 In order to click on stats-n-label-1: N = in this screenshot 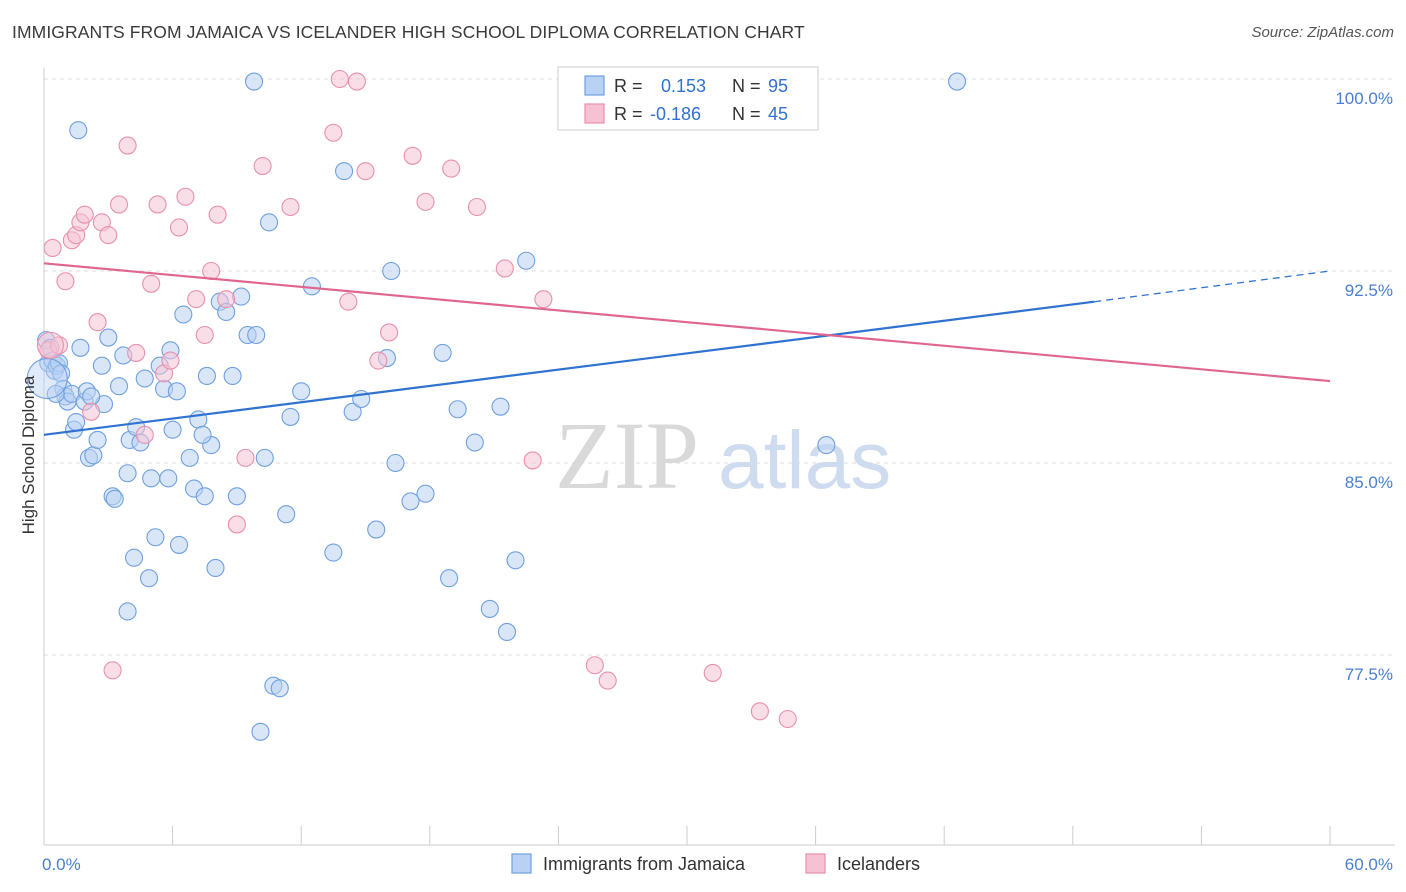, I will do `click(746, 86)`.